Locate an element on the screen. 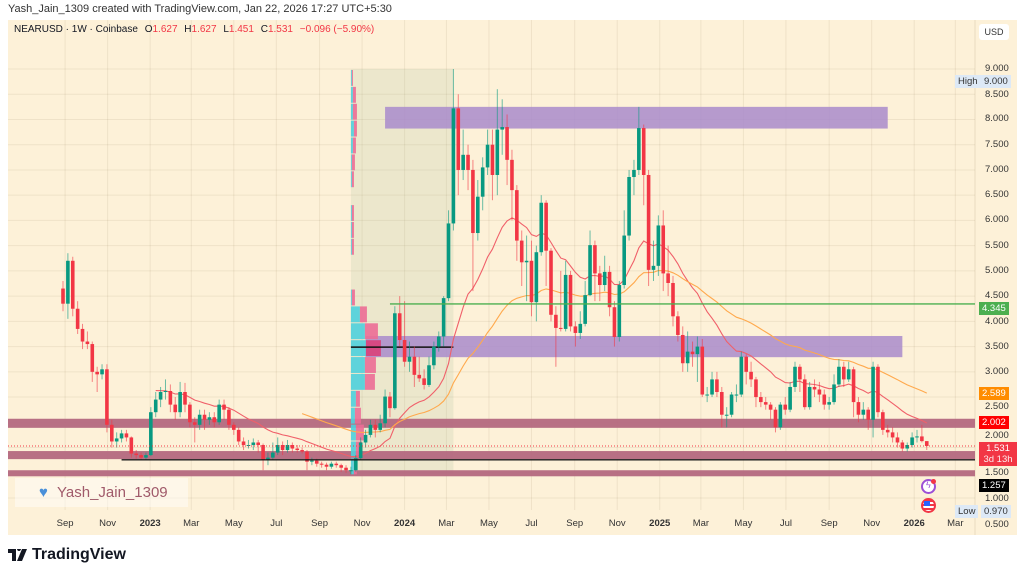  low-value: L1.451 is located at coordinates (238, 29).